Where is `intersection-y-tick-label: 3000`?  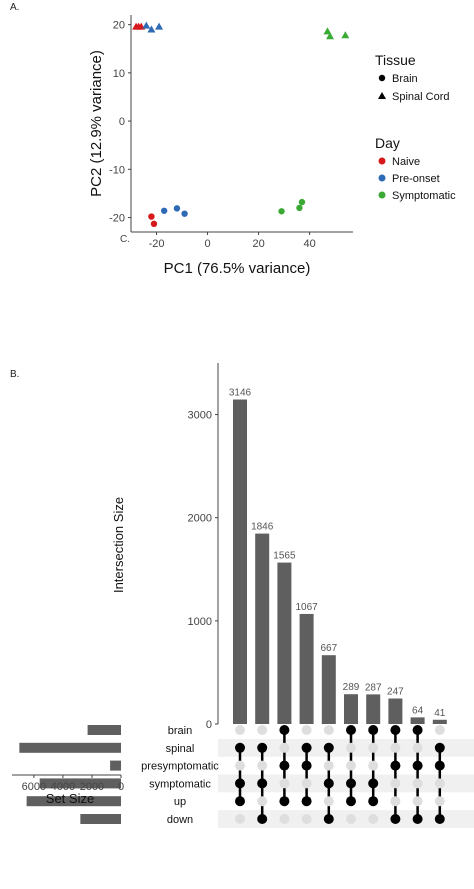
intersection-y-tick-label: 3000 is located at coordinates (200, 416).